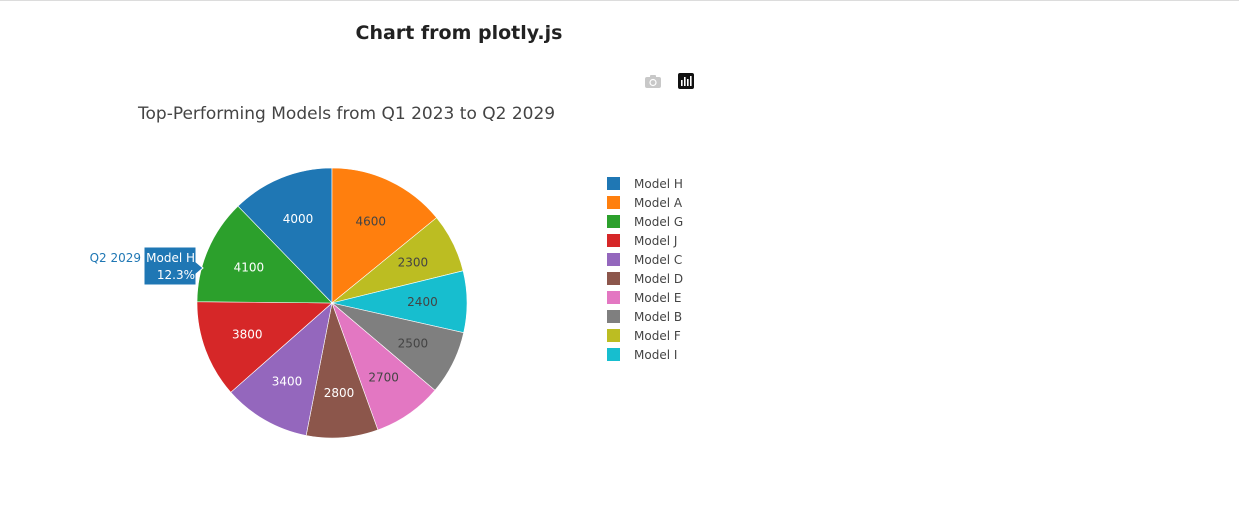  What do you see at coordinates (655, 241) in the screenshot?
I see `legend-label: Model J` at bounding box center [655, 241].